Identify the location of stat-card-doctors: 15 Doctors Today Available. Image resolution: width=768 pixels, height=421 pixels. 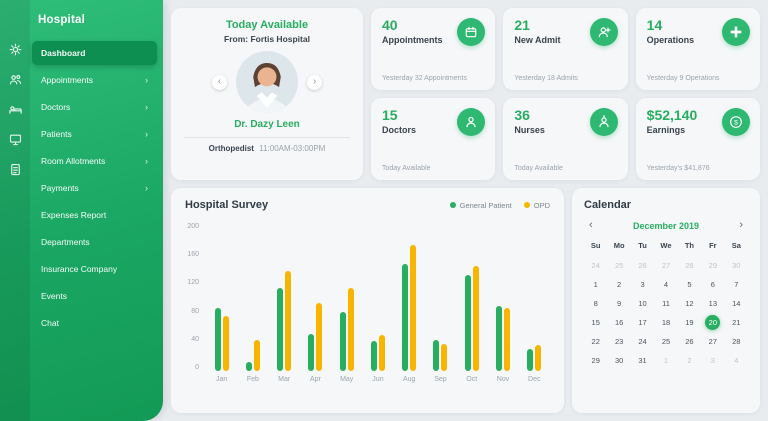
(433, 139).